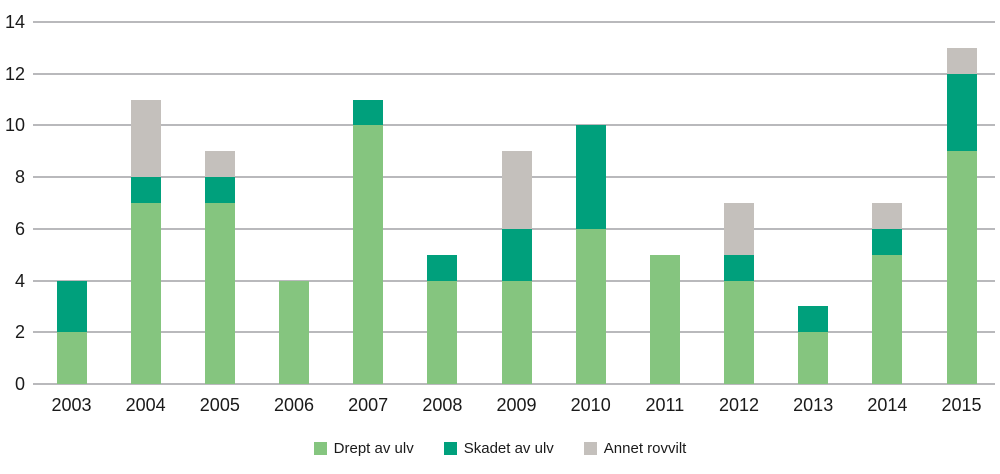 Image resolution: width=1000 pixels, height=474 pixels. What do you see at coordinates (294, 405) in the screenshot?
I see `x-axis-label-2006: 2006` at bounding box center [294, 405].